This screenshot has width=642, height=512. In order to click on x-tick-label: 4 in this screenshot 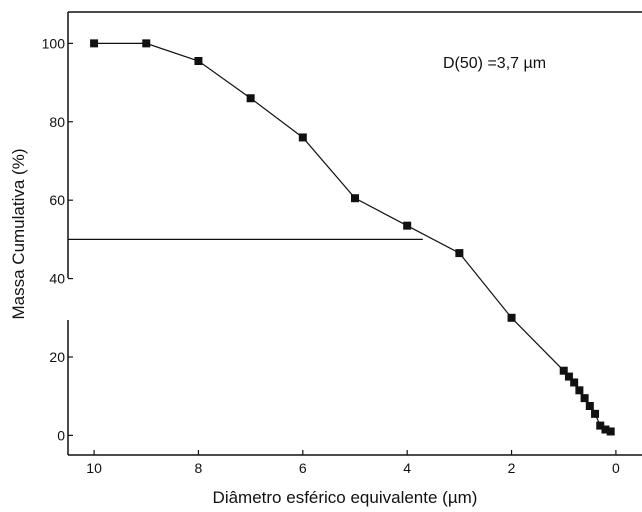, I will do `click(407, 468)`.